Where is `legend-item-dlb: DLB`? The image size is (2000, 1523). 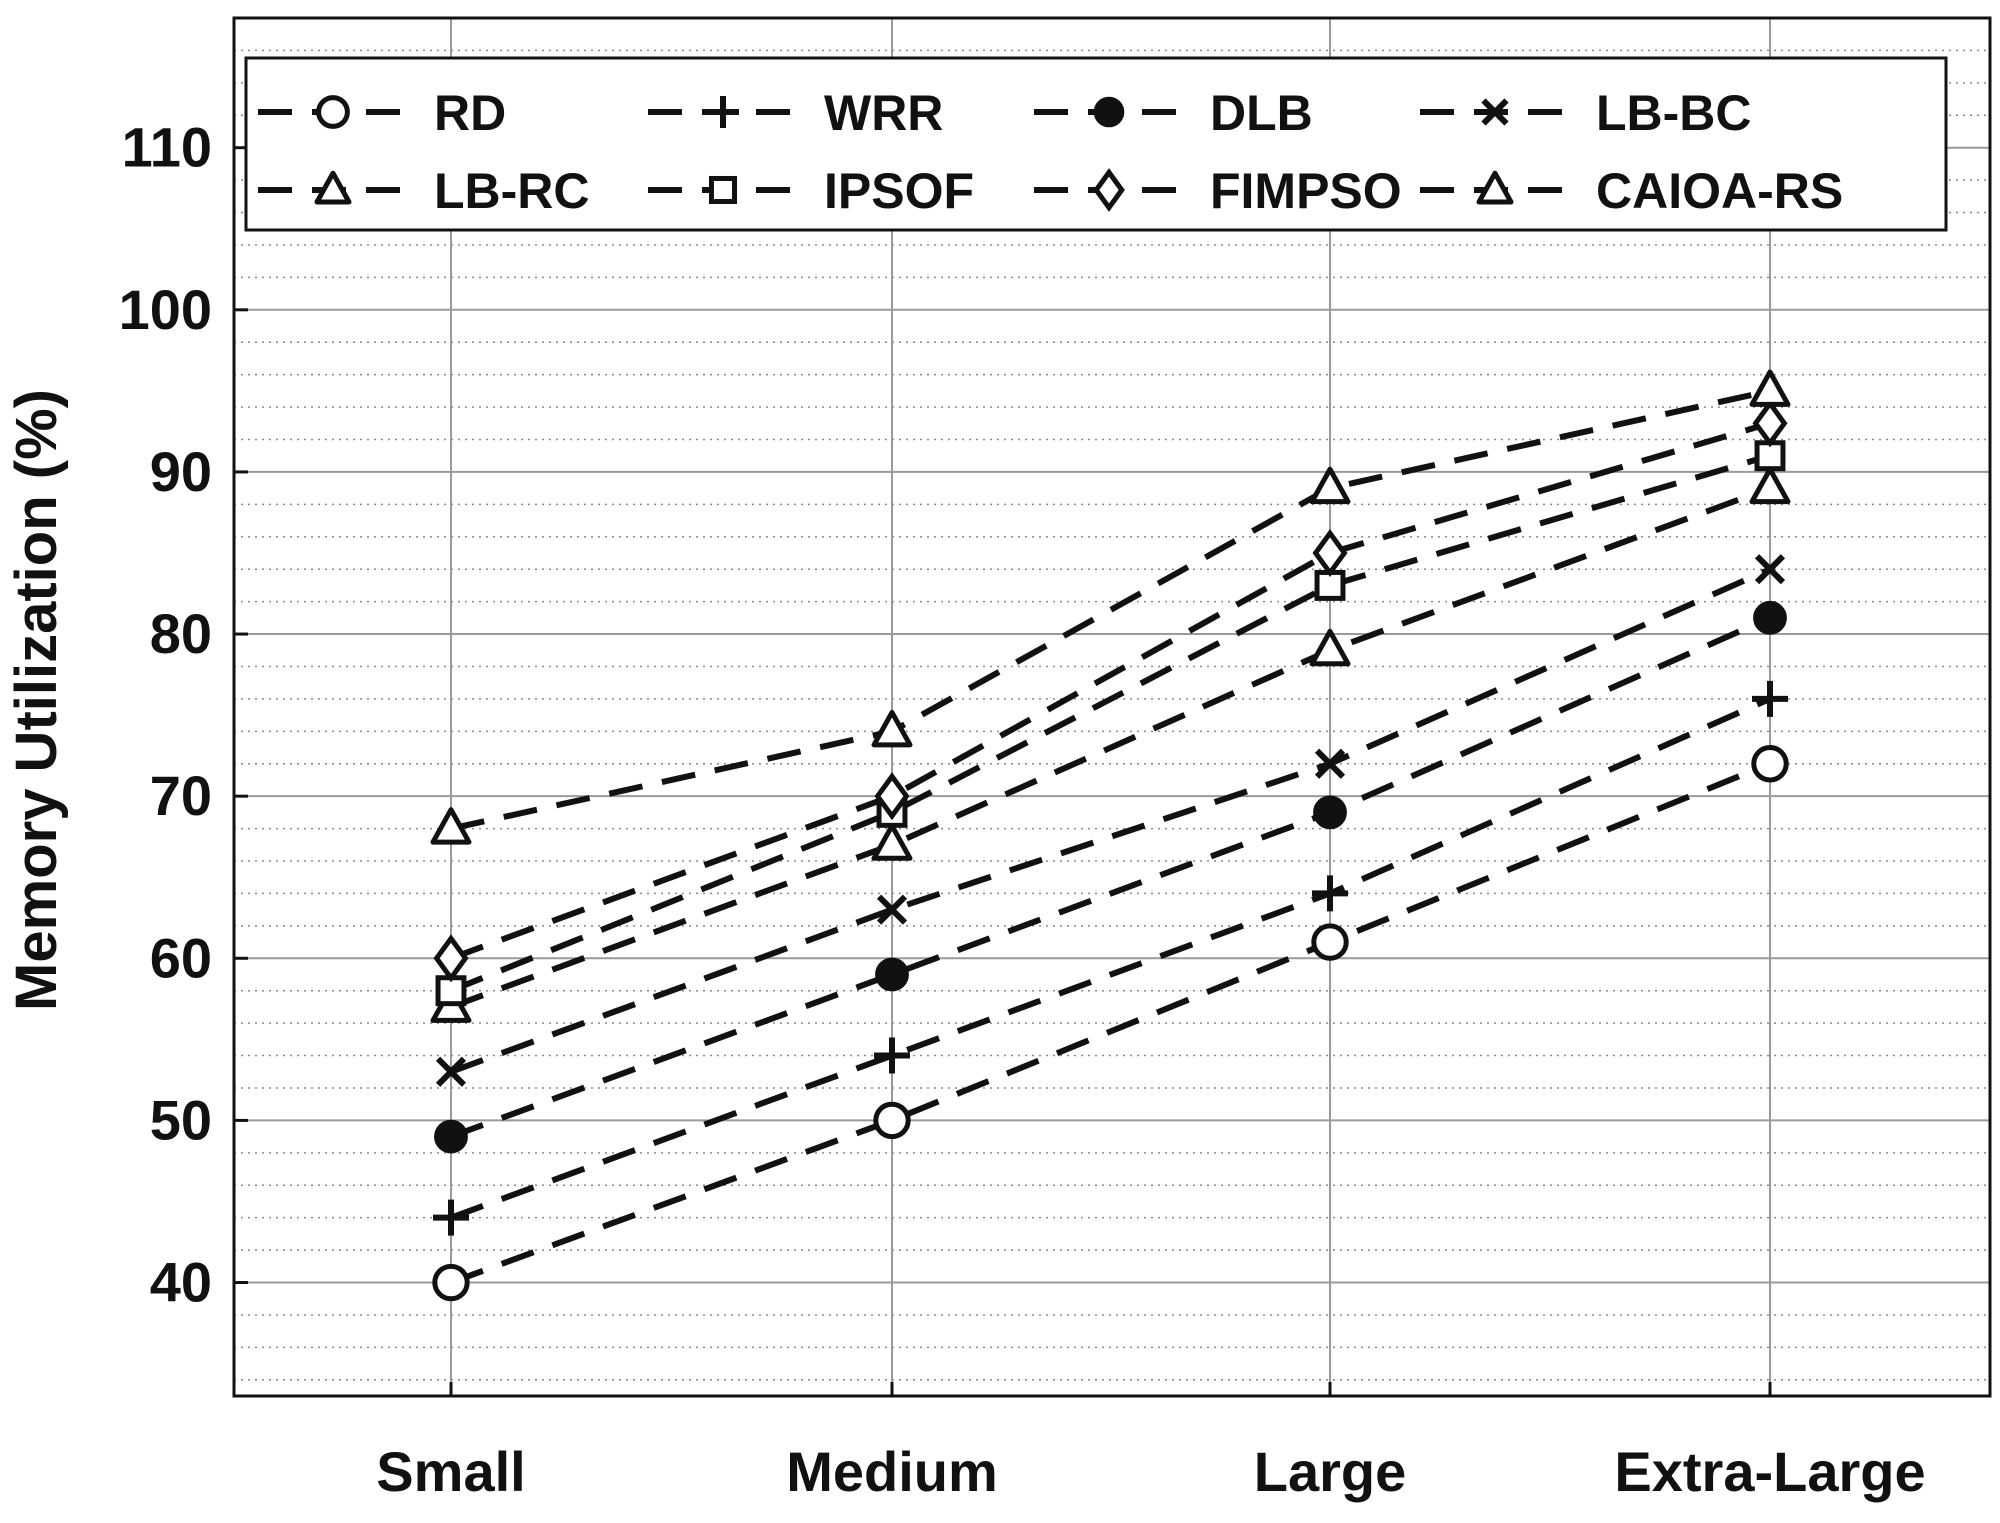 legend-item-dlb: DLB is located at coordinates (1173, 113).